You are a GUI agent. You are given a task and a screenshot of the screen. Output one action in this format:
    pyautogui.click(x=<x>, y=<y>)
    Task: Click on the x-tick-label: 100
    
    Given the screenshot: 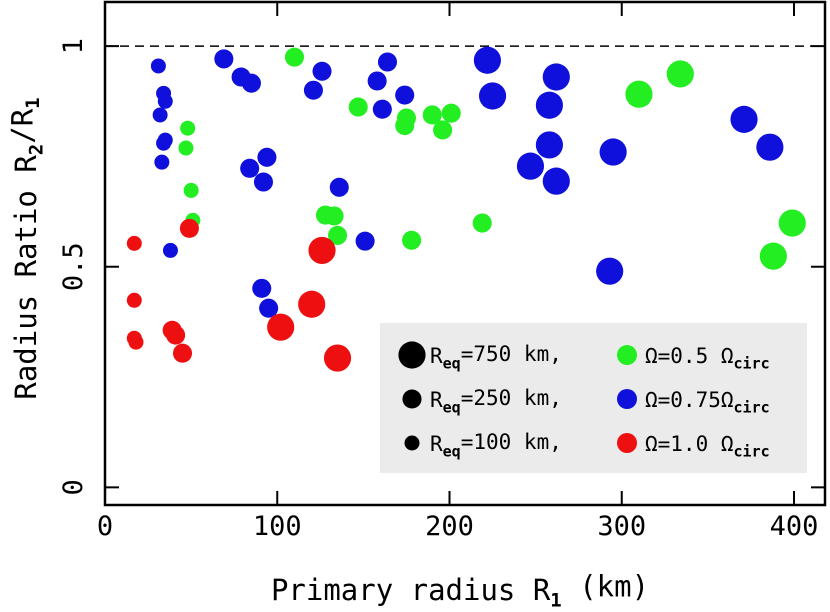 What is the action you would take?
    pyautogui.click(x=277, y=526)
    